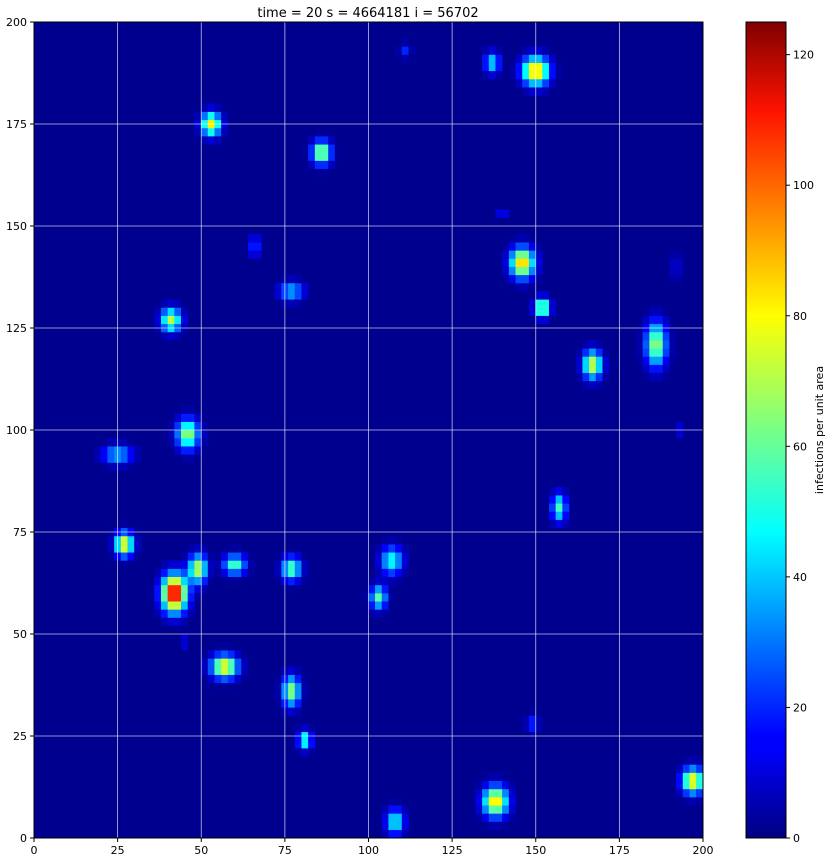 This screenshot has height=862, width=832. Describe the element at coordinates (368, 850) in the screenshot. I see `x-tick-label: 100` at that location.